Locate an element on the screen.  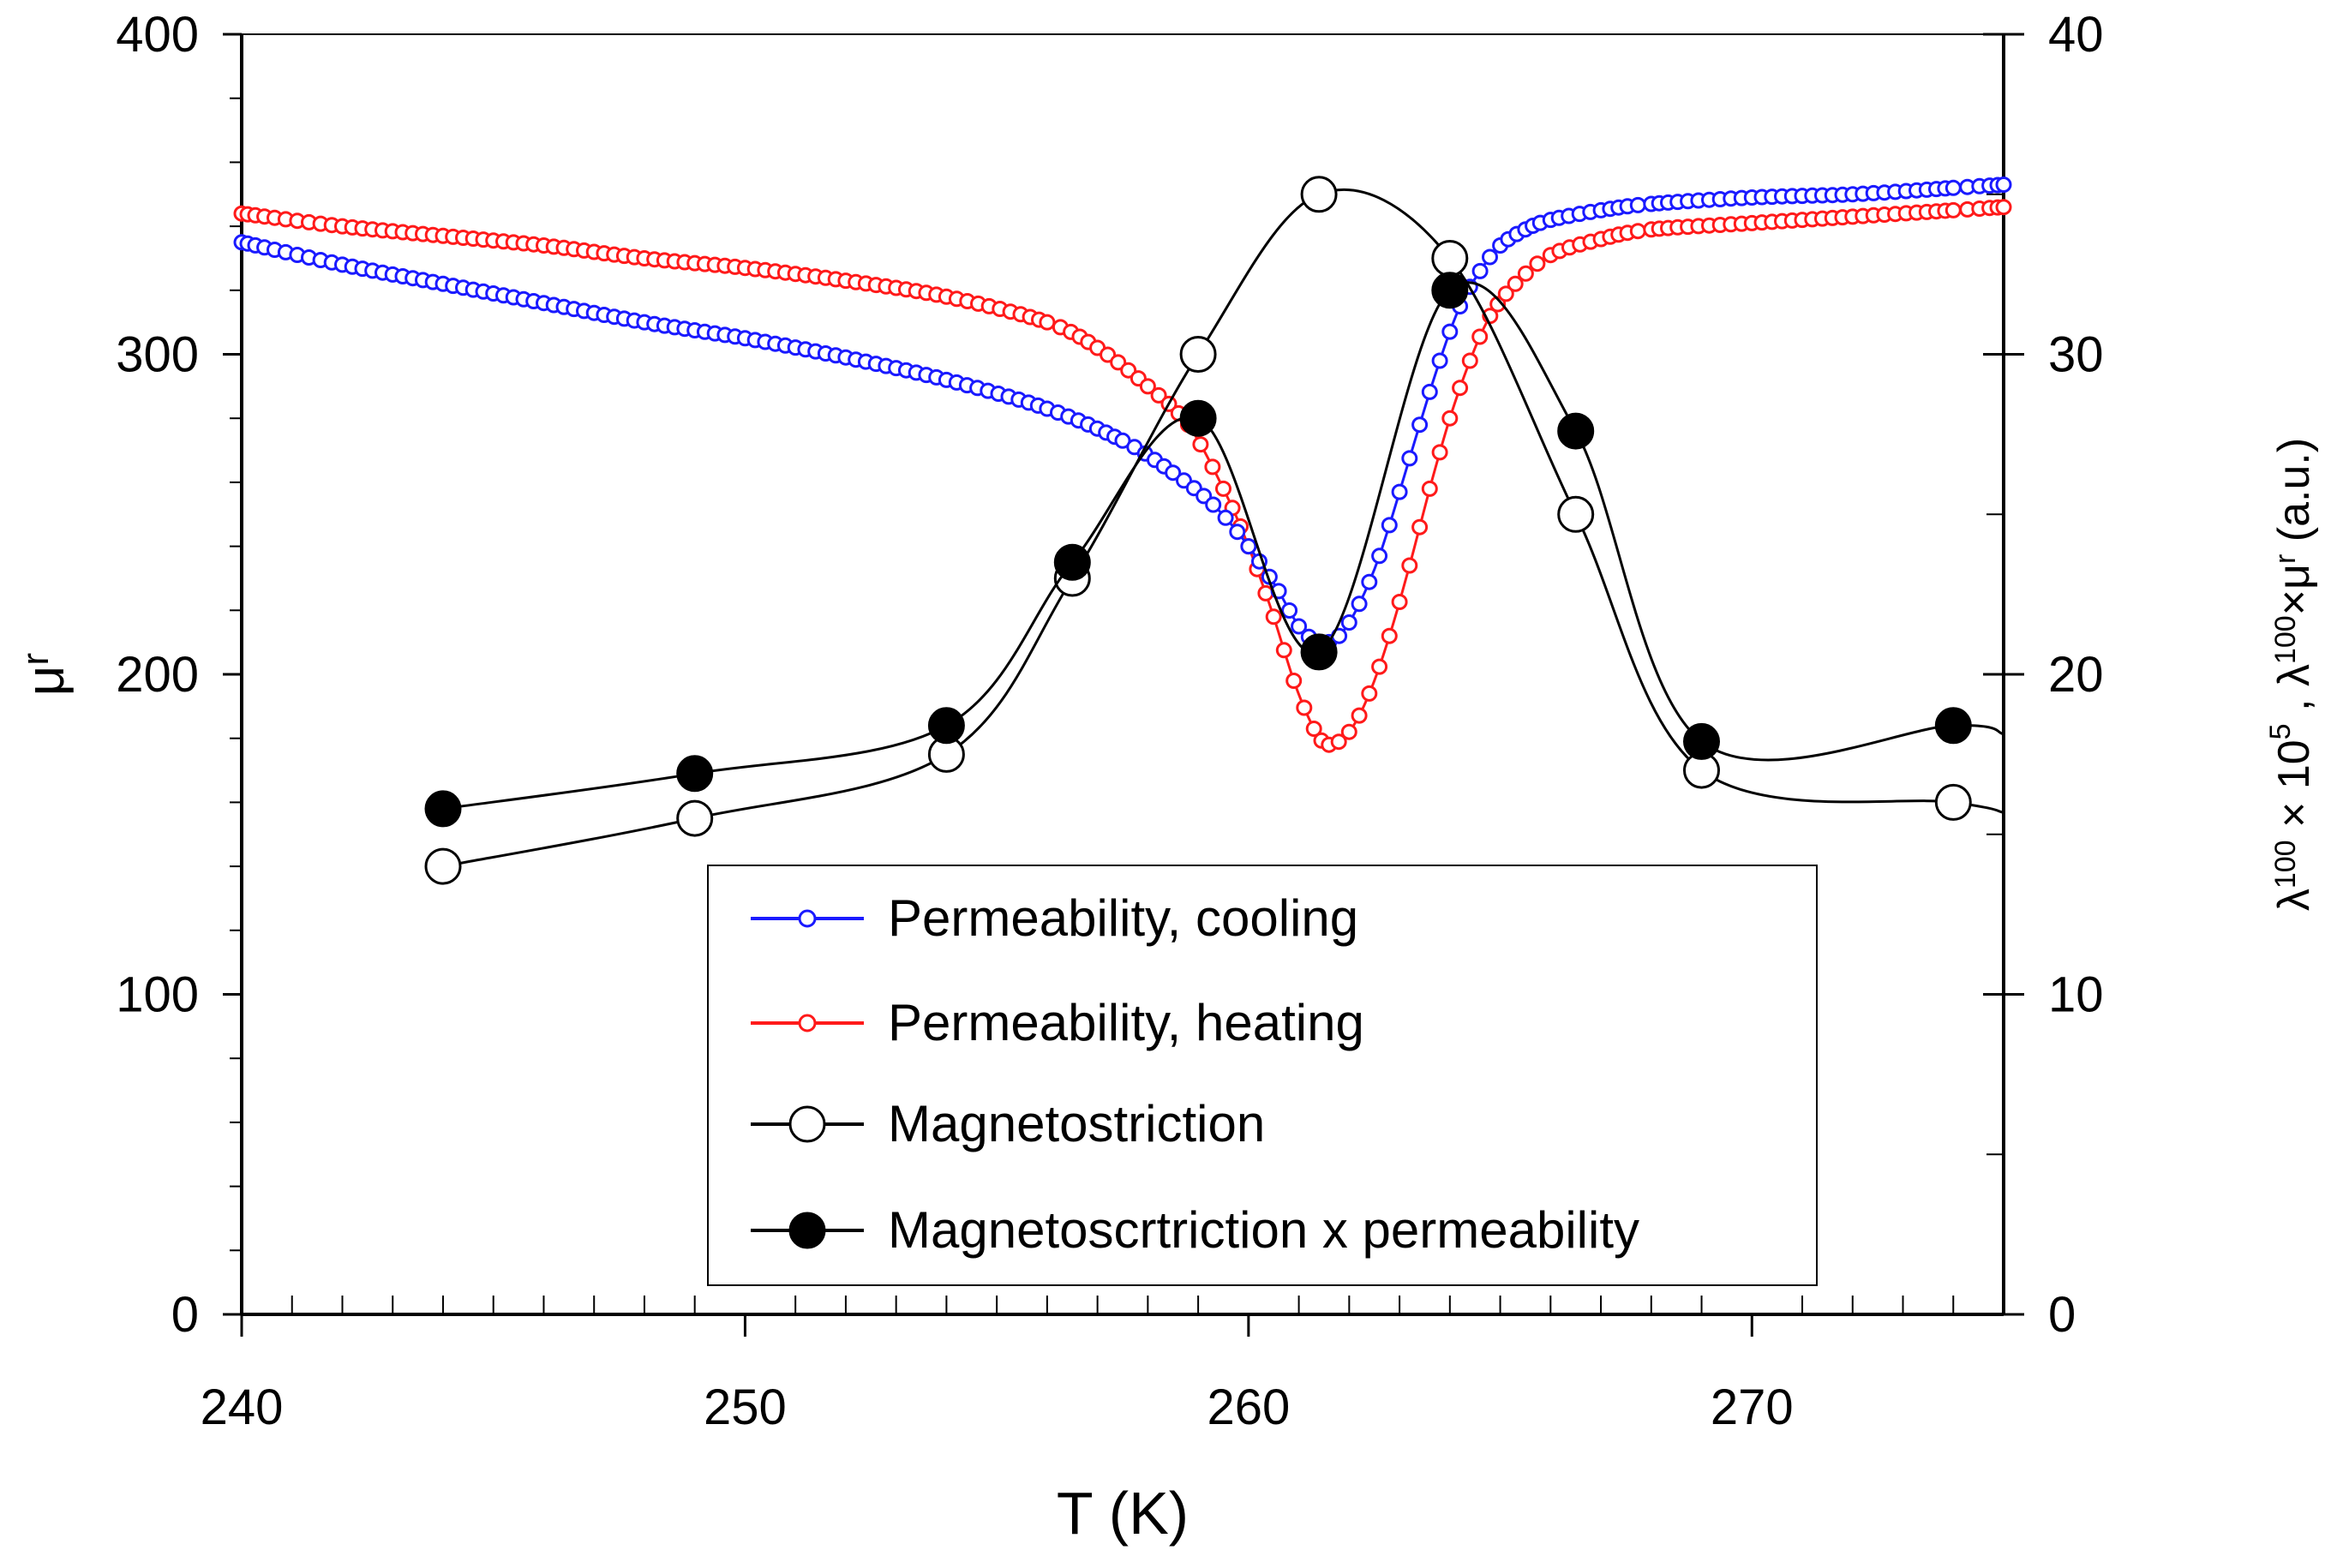
legend-item-magnetostriction-x-permeability: Magnetoscrtriction x permeability is located at coordinates (1195, 1230).